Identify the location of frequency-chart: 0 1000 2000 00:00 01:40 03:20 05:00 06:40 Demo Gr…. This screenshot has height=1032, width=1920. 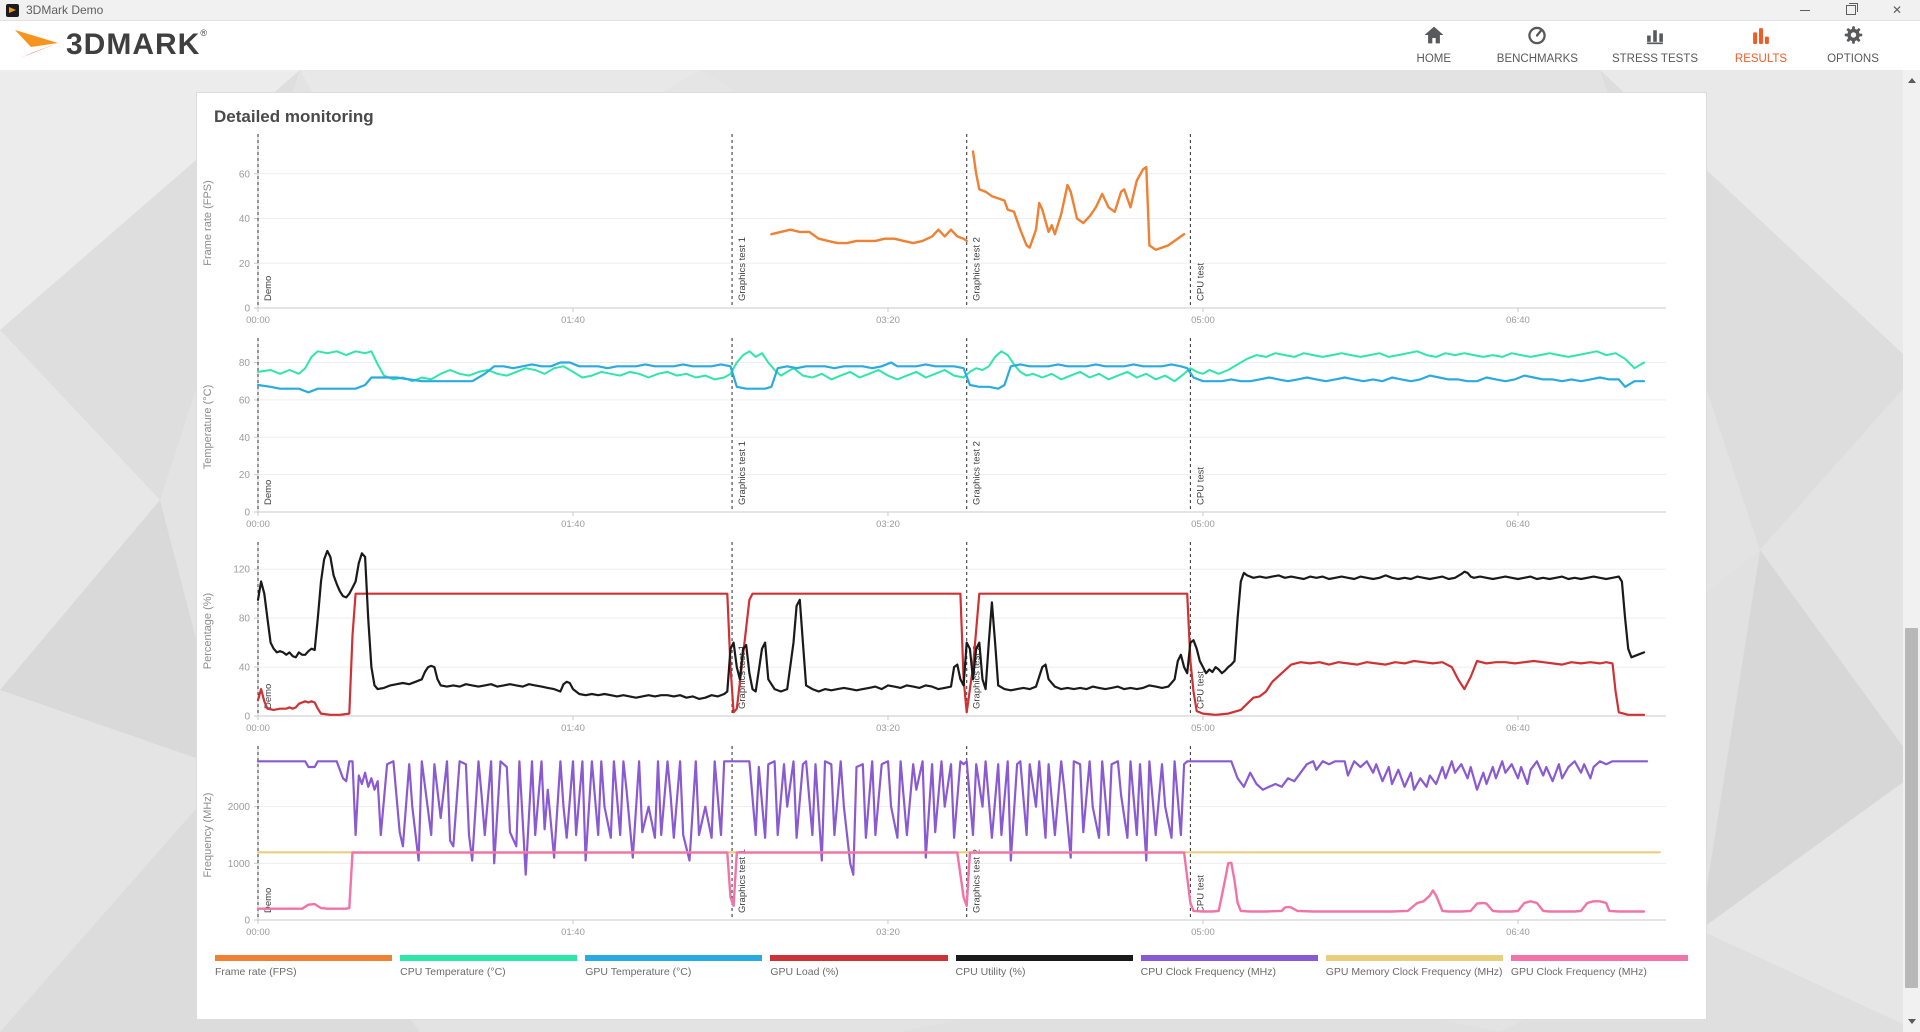
(934, 842).